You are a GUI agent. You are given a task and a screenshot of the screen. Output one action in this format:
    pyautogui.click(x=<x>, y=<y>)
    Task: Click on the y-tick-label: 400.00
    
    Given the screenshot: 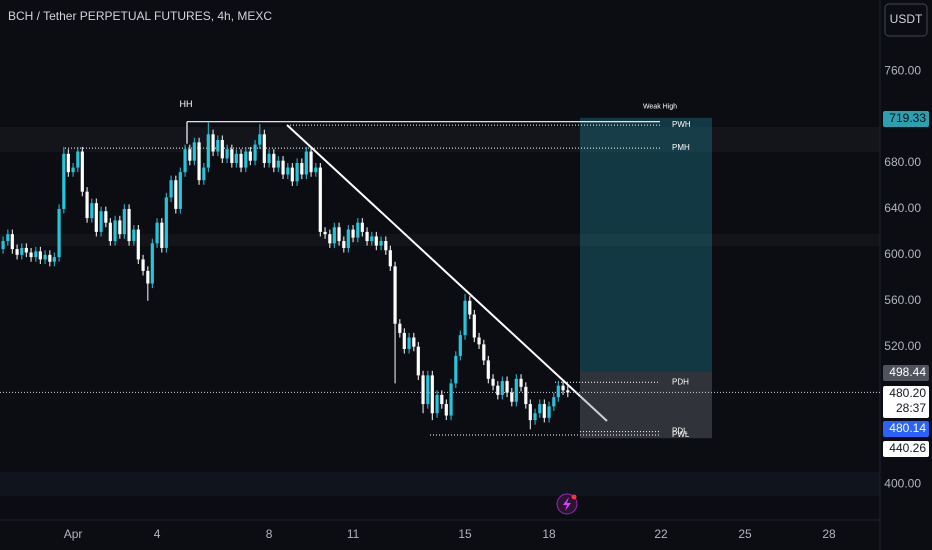 What is the action you would take?
    pyautogui.click(x=902, y=484)
    